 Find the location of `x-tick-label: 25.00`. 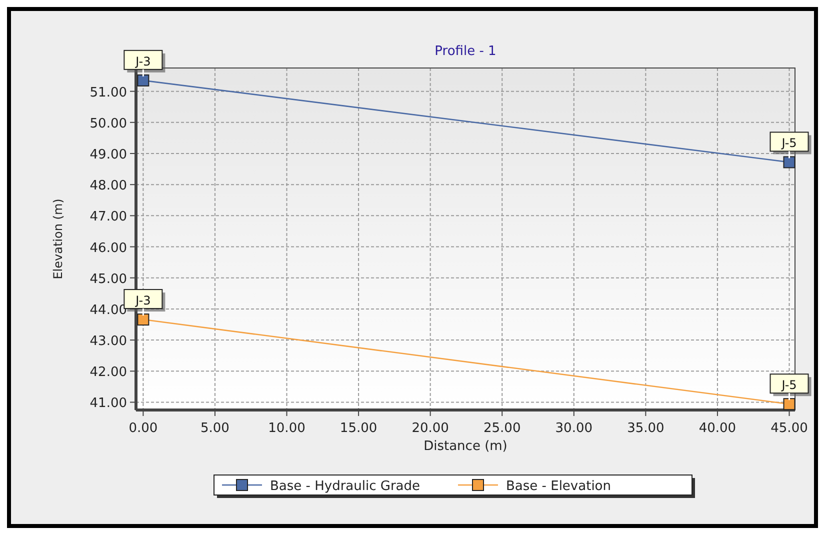

x-tick-label: 25.00 is located at coordinates (502, 428).